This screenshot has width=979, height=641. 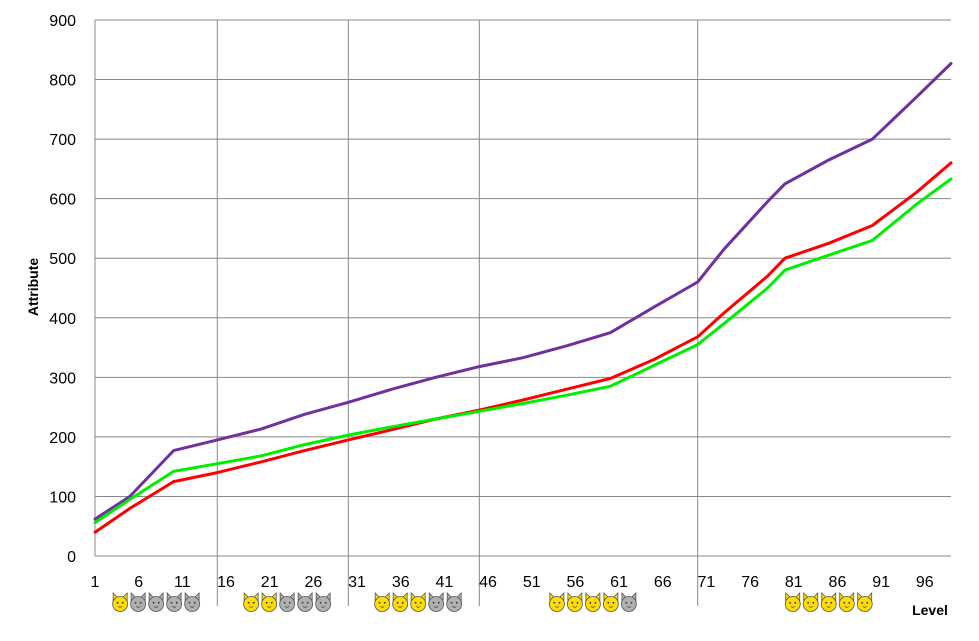 I want to click on y-axis-title: Attribute, so click(x=33, y=287).